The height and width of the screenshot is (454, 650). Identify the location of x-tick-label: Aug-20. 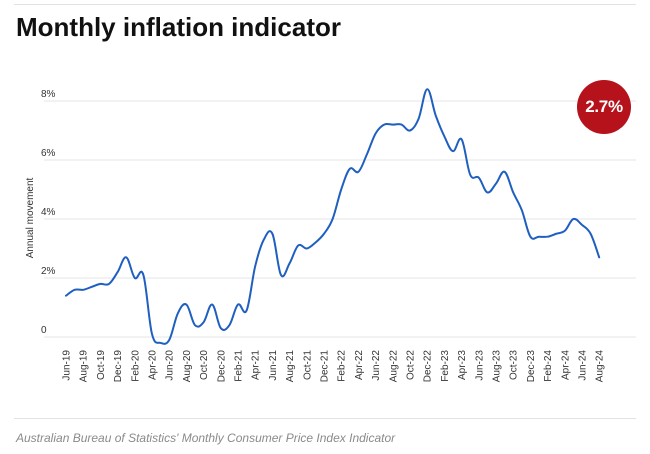
(187, 366).